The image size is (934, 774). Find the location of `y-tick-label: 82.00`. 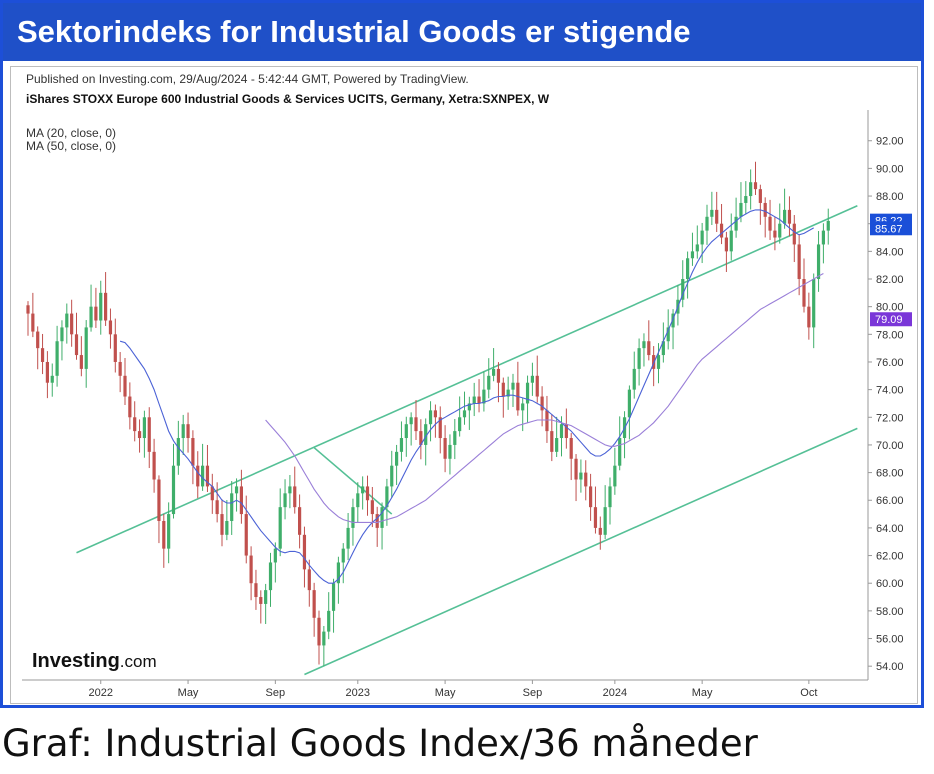

y-tick-label: 82.00 is located at coordinates (890, 280).